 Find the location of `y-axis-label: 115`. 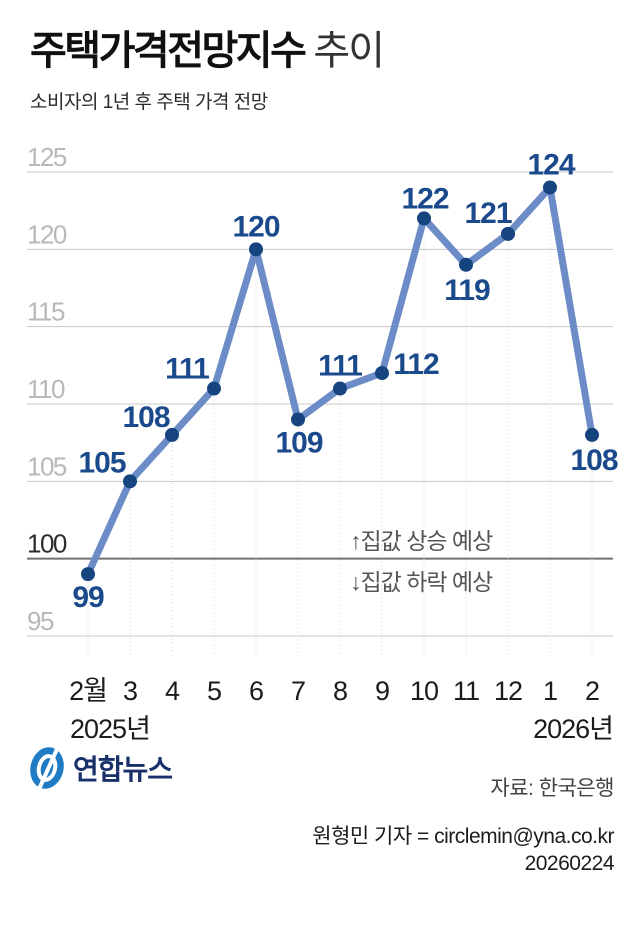

y-axis-label: 115 is located at coordinates (46, 312).